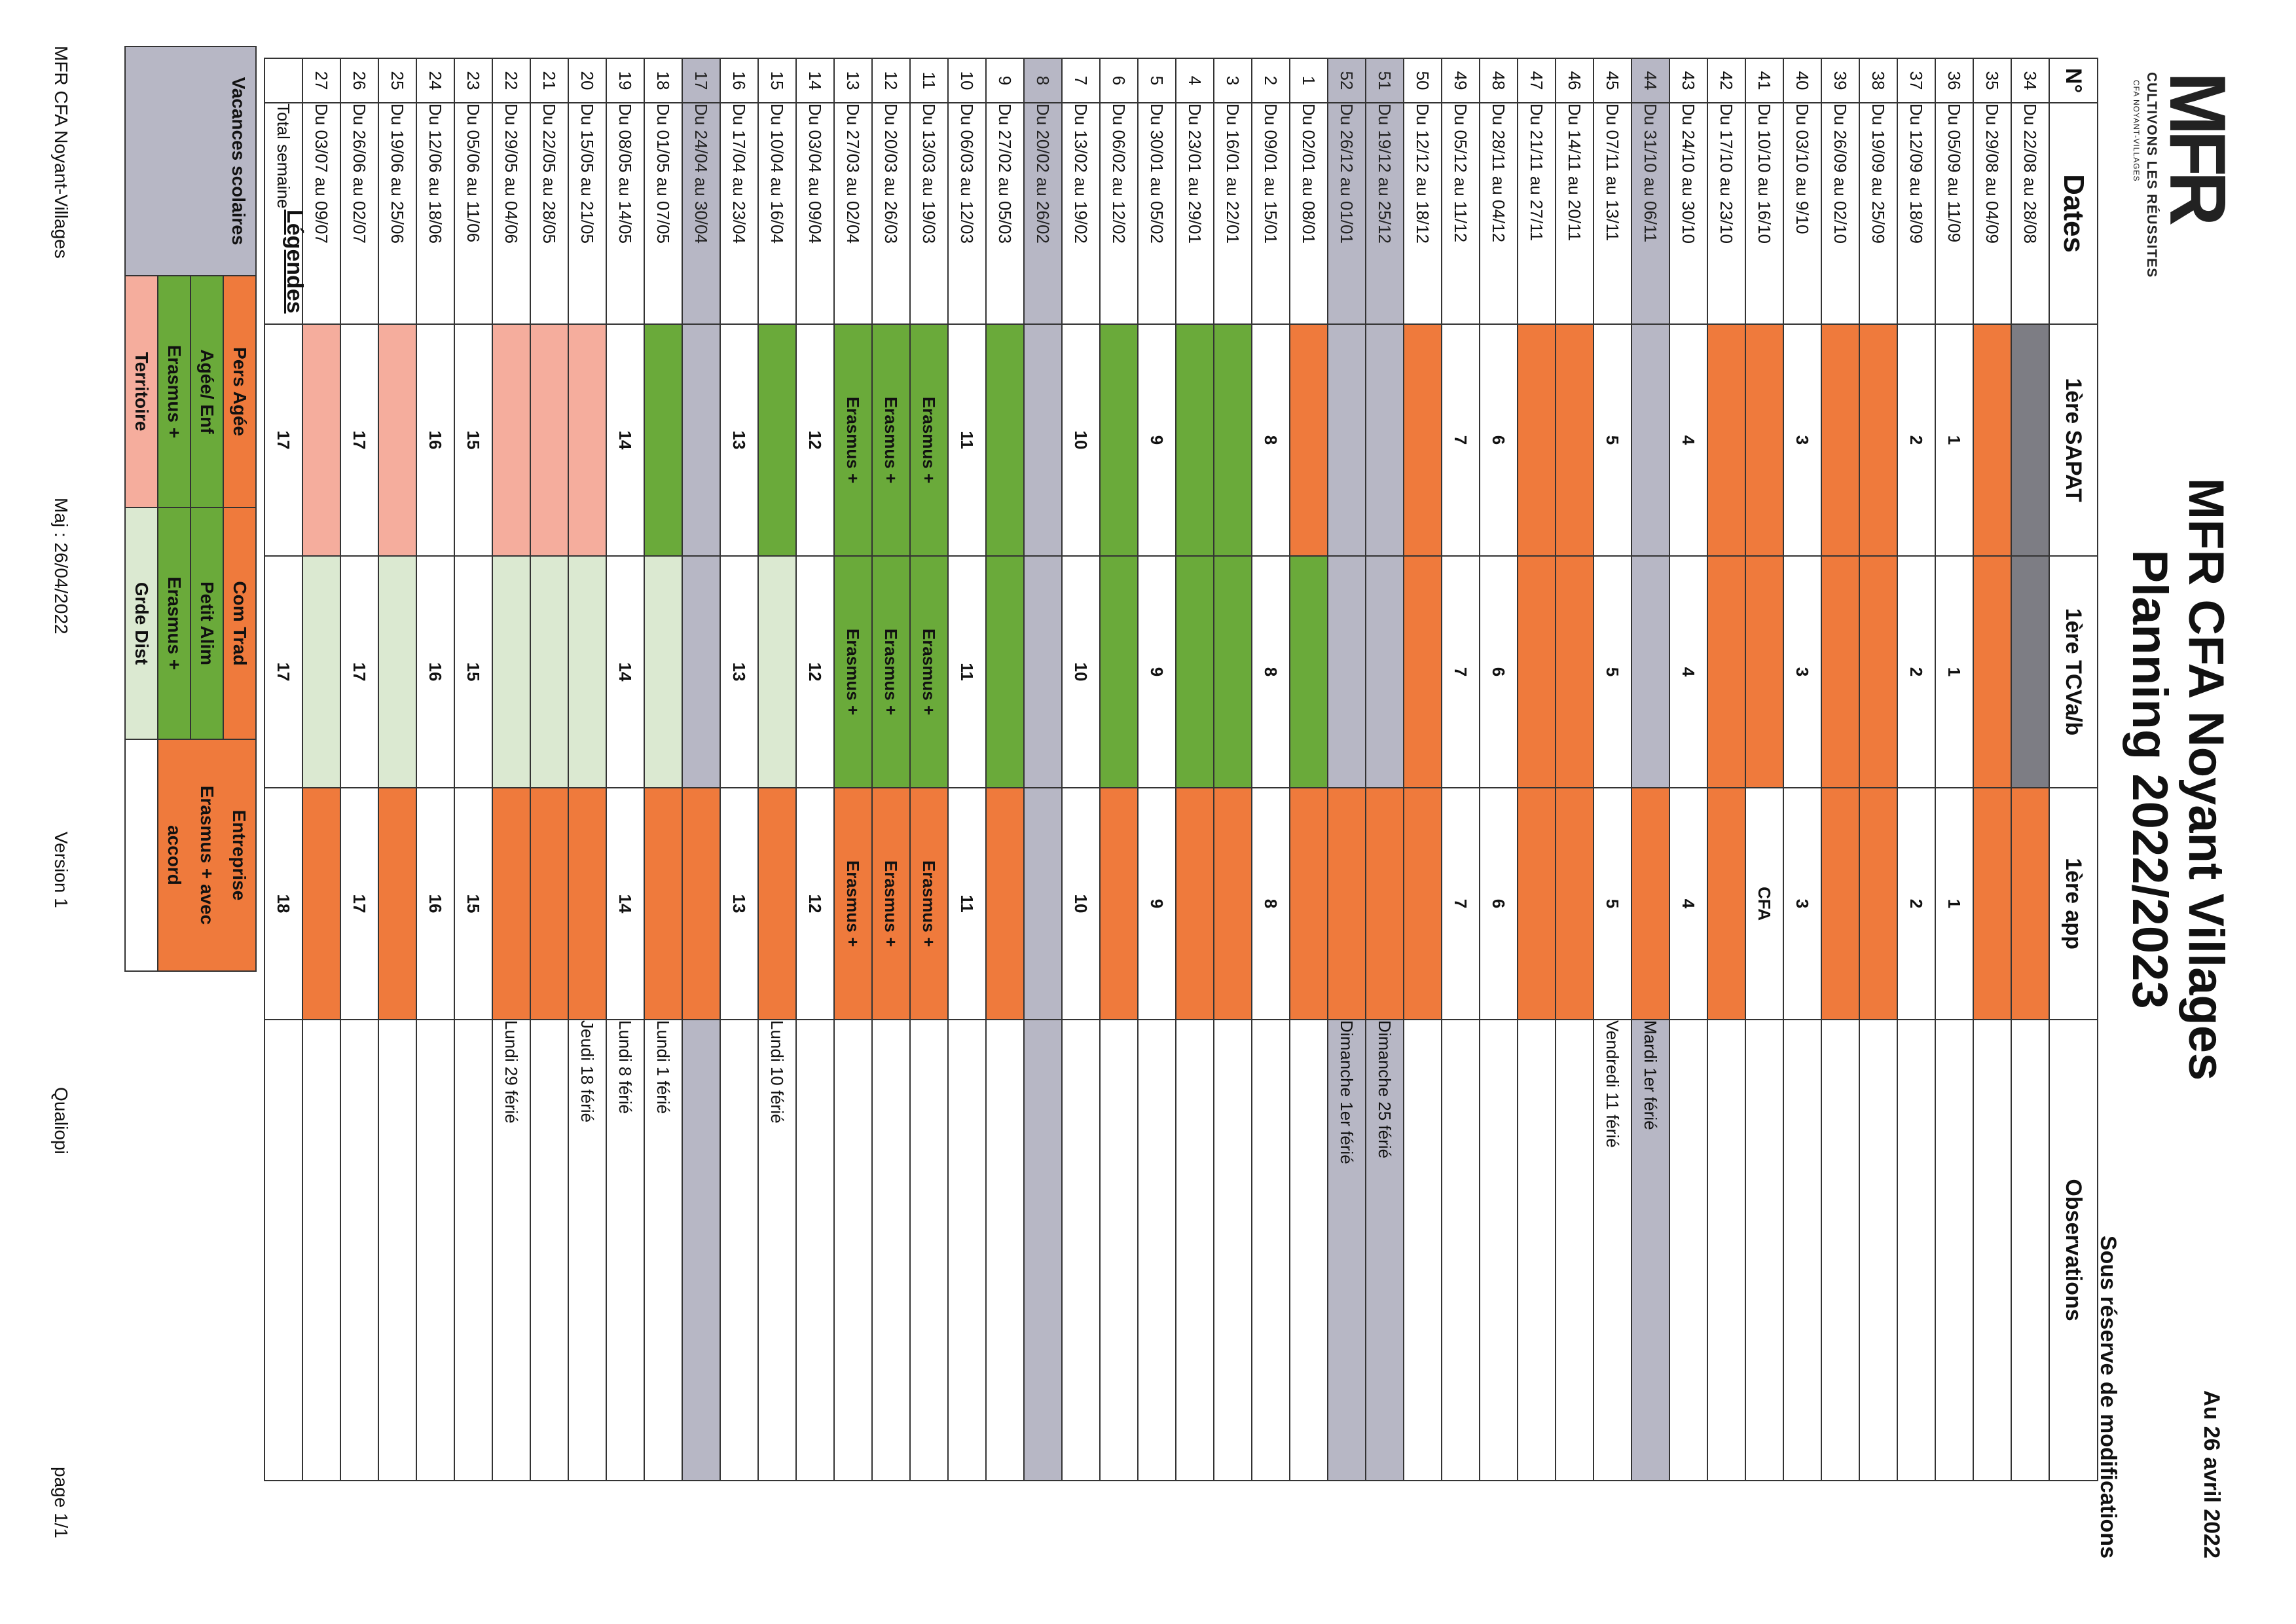 This screenshot has width=2296, height=1624. I want to click on cell-tcv: 9, so click(1157, 672).